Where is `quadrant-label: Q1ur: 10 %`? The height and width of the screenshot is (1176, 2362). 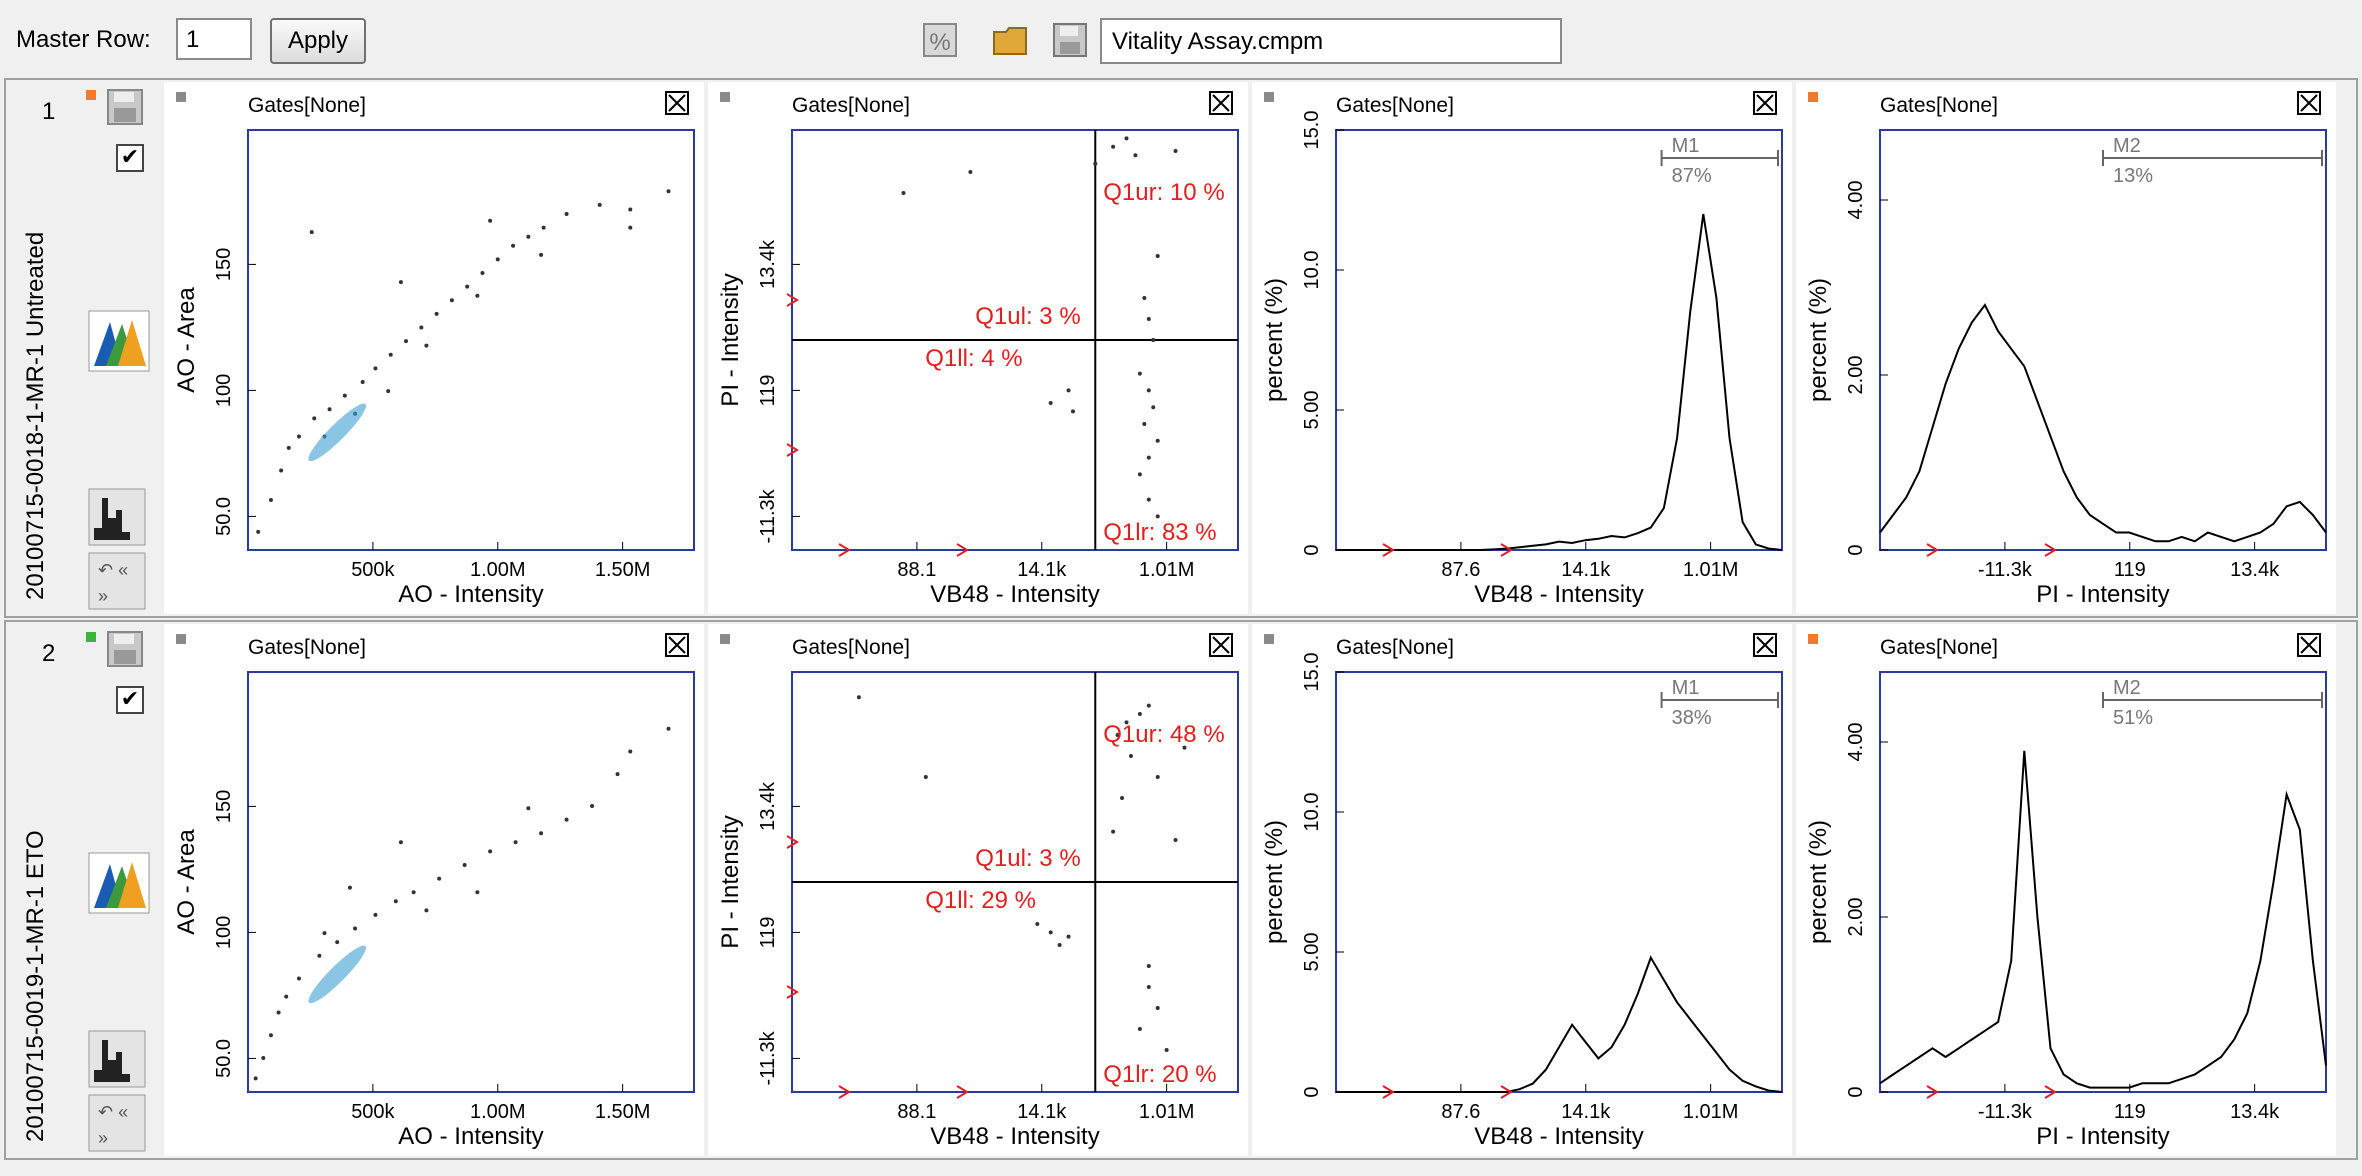 quadrant-label: Q1ur: 10 % is located at coordinates (1163, 192).